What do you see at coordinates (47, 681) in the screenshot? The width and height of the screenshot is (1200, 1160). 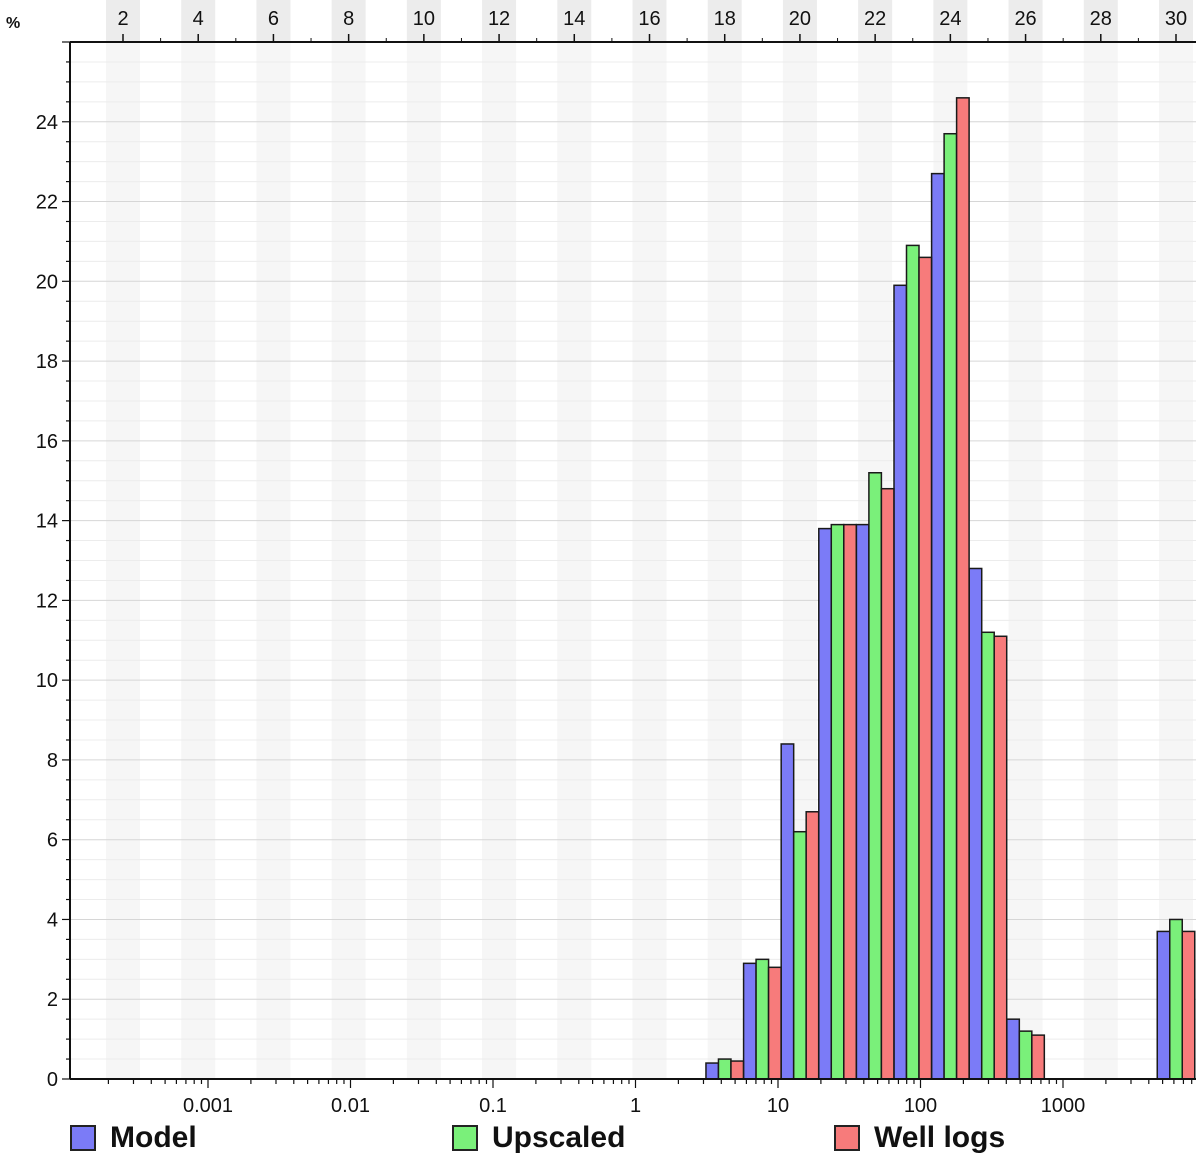 I see `y-tick-label: 10` at bounding box center [47, 681].